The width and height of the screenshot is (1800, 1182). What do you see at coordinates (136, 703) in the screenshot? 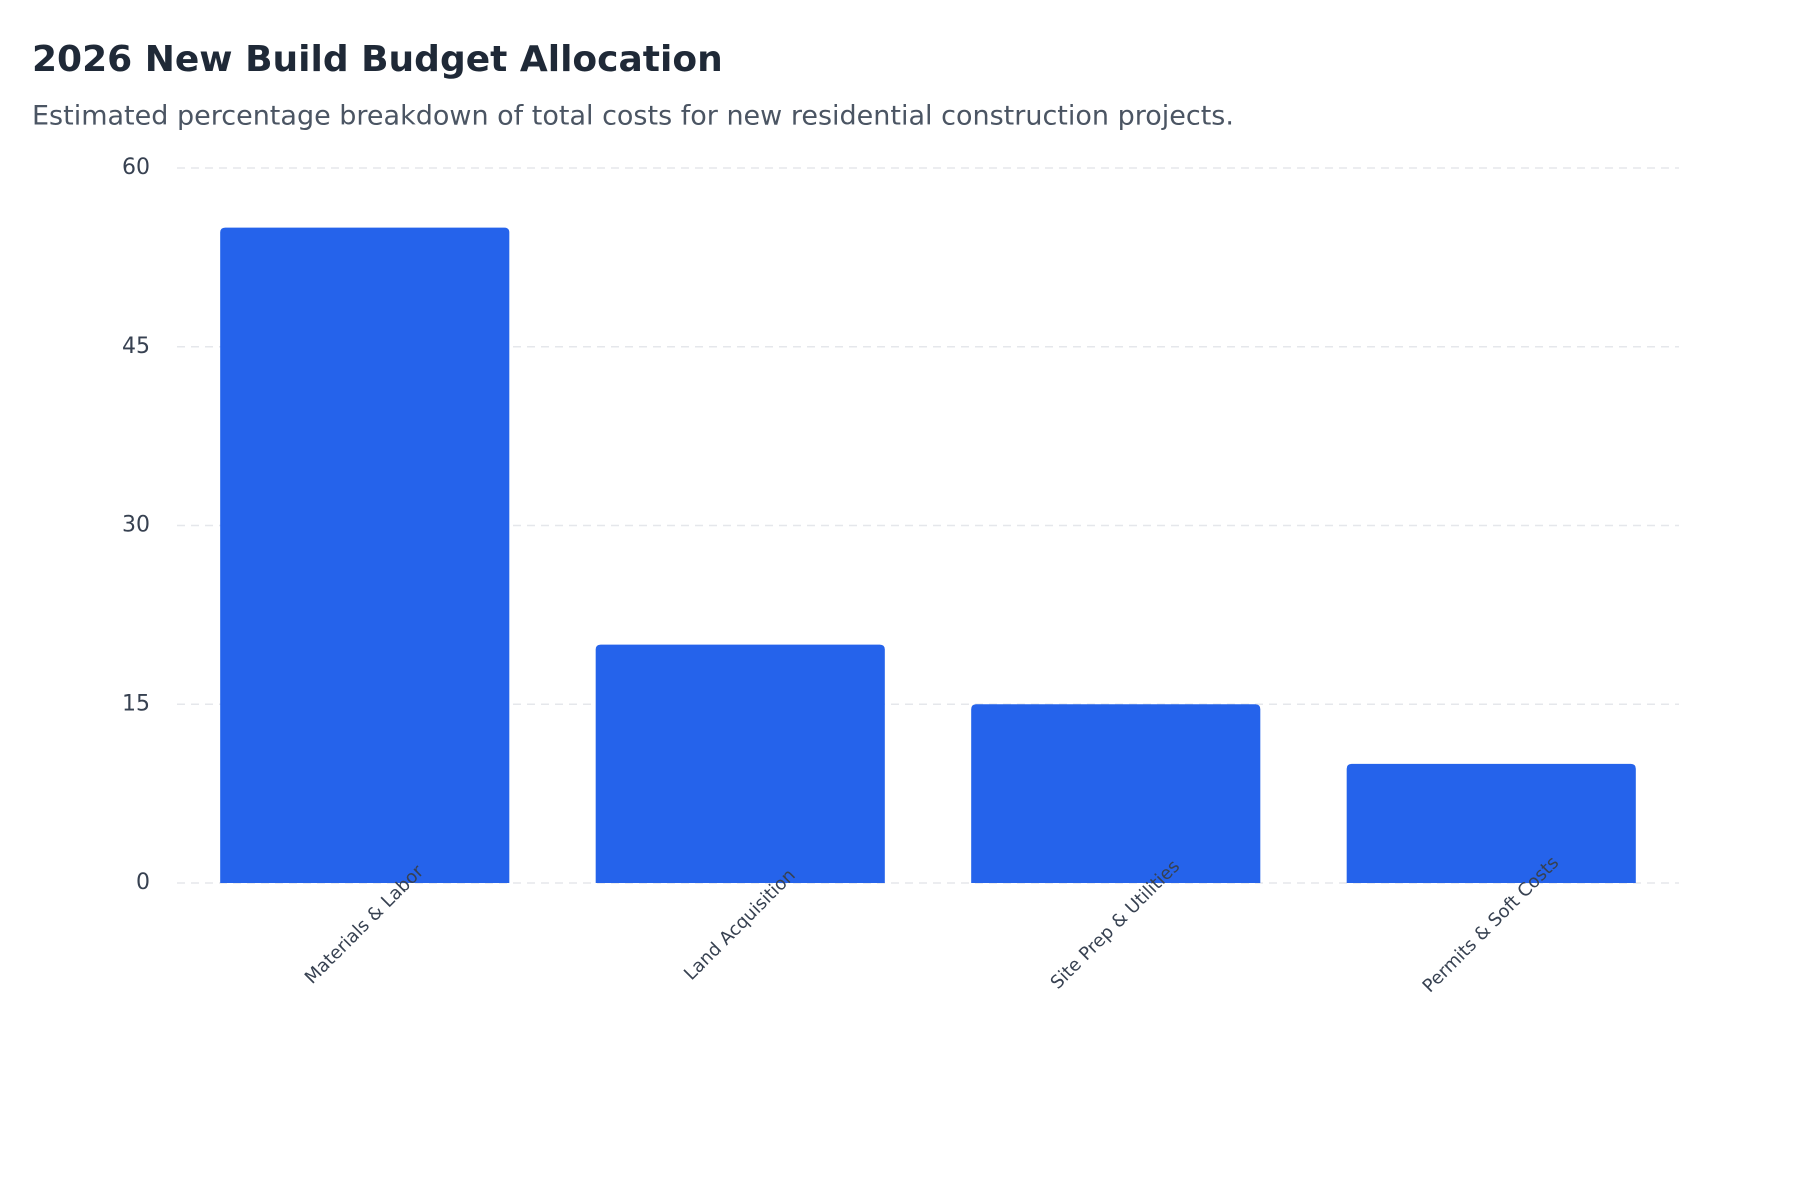
I see `y-tick-label: 15` at bounding box center [136, 703].